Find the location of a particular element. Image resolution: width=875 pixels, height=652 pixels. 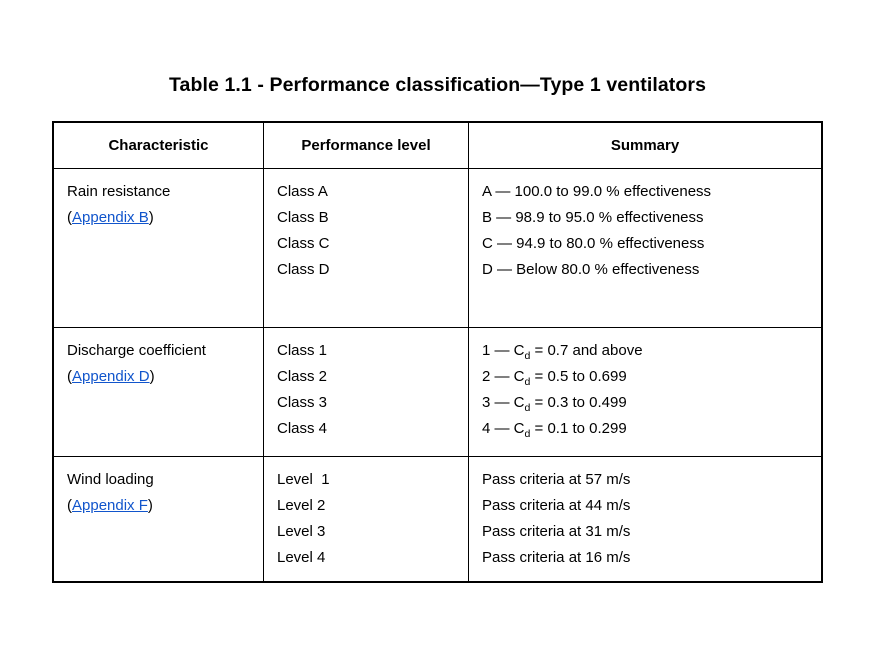

summary-item: Pass criteria at 31 m/s is located at coordinates (556, 531).